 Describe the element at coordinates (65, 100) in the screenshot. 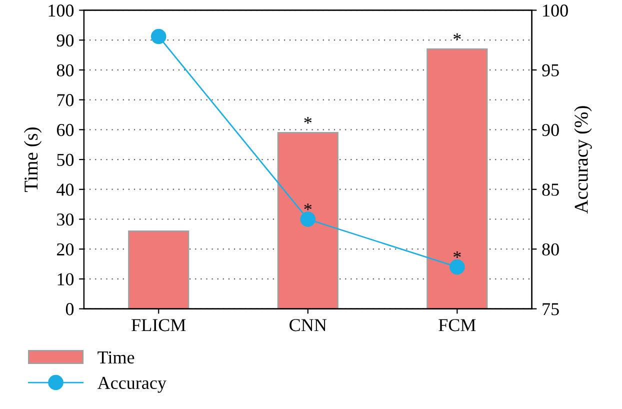

I see `y-tick-label: 70` at that location.